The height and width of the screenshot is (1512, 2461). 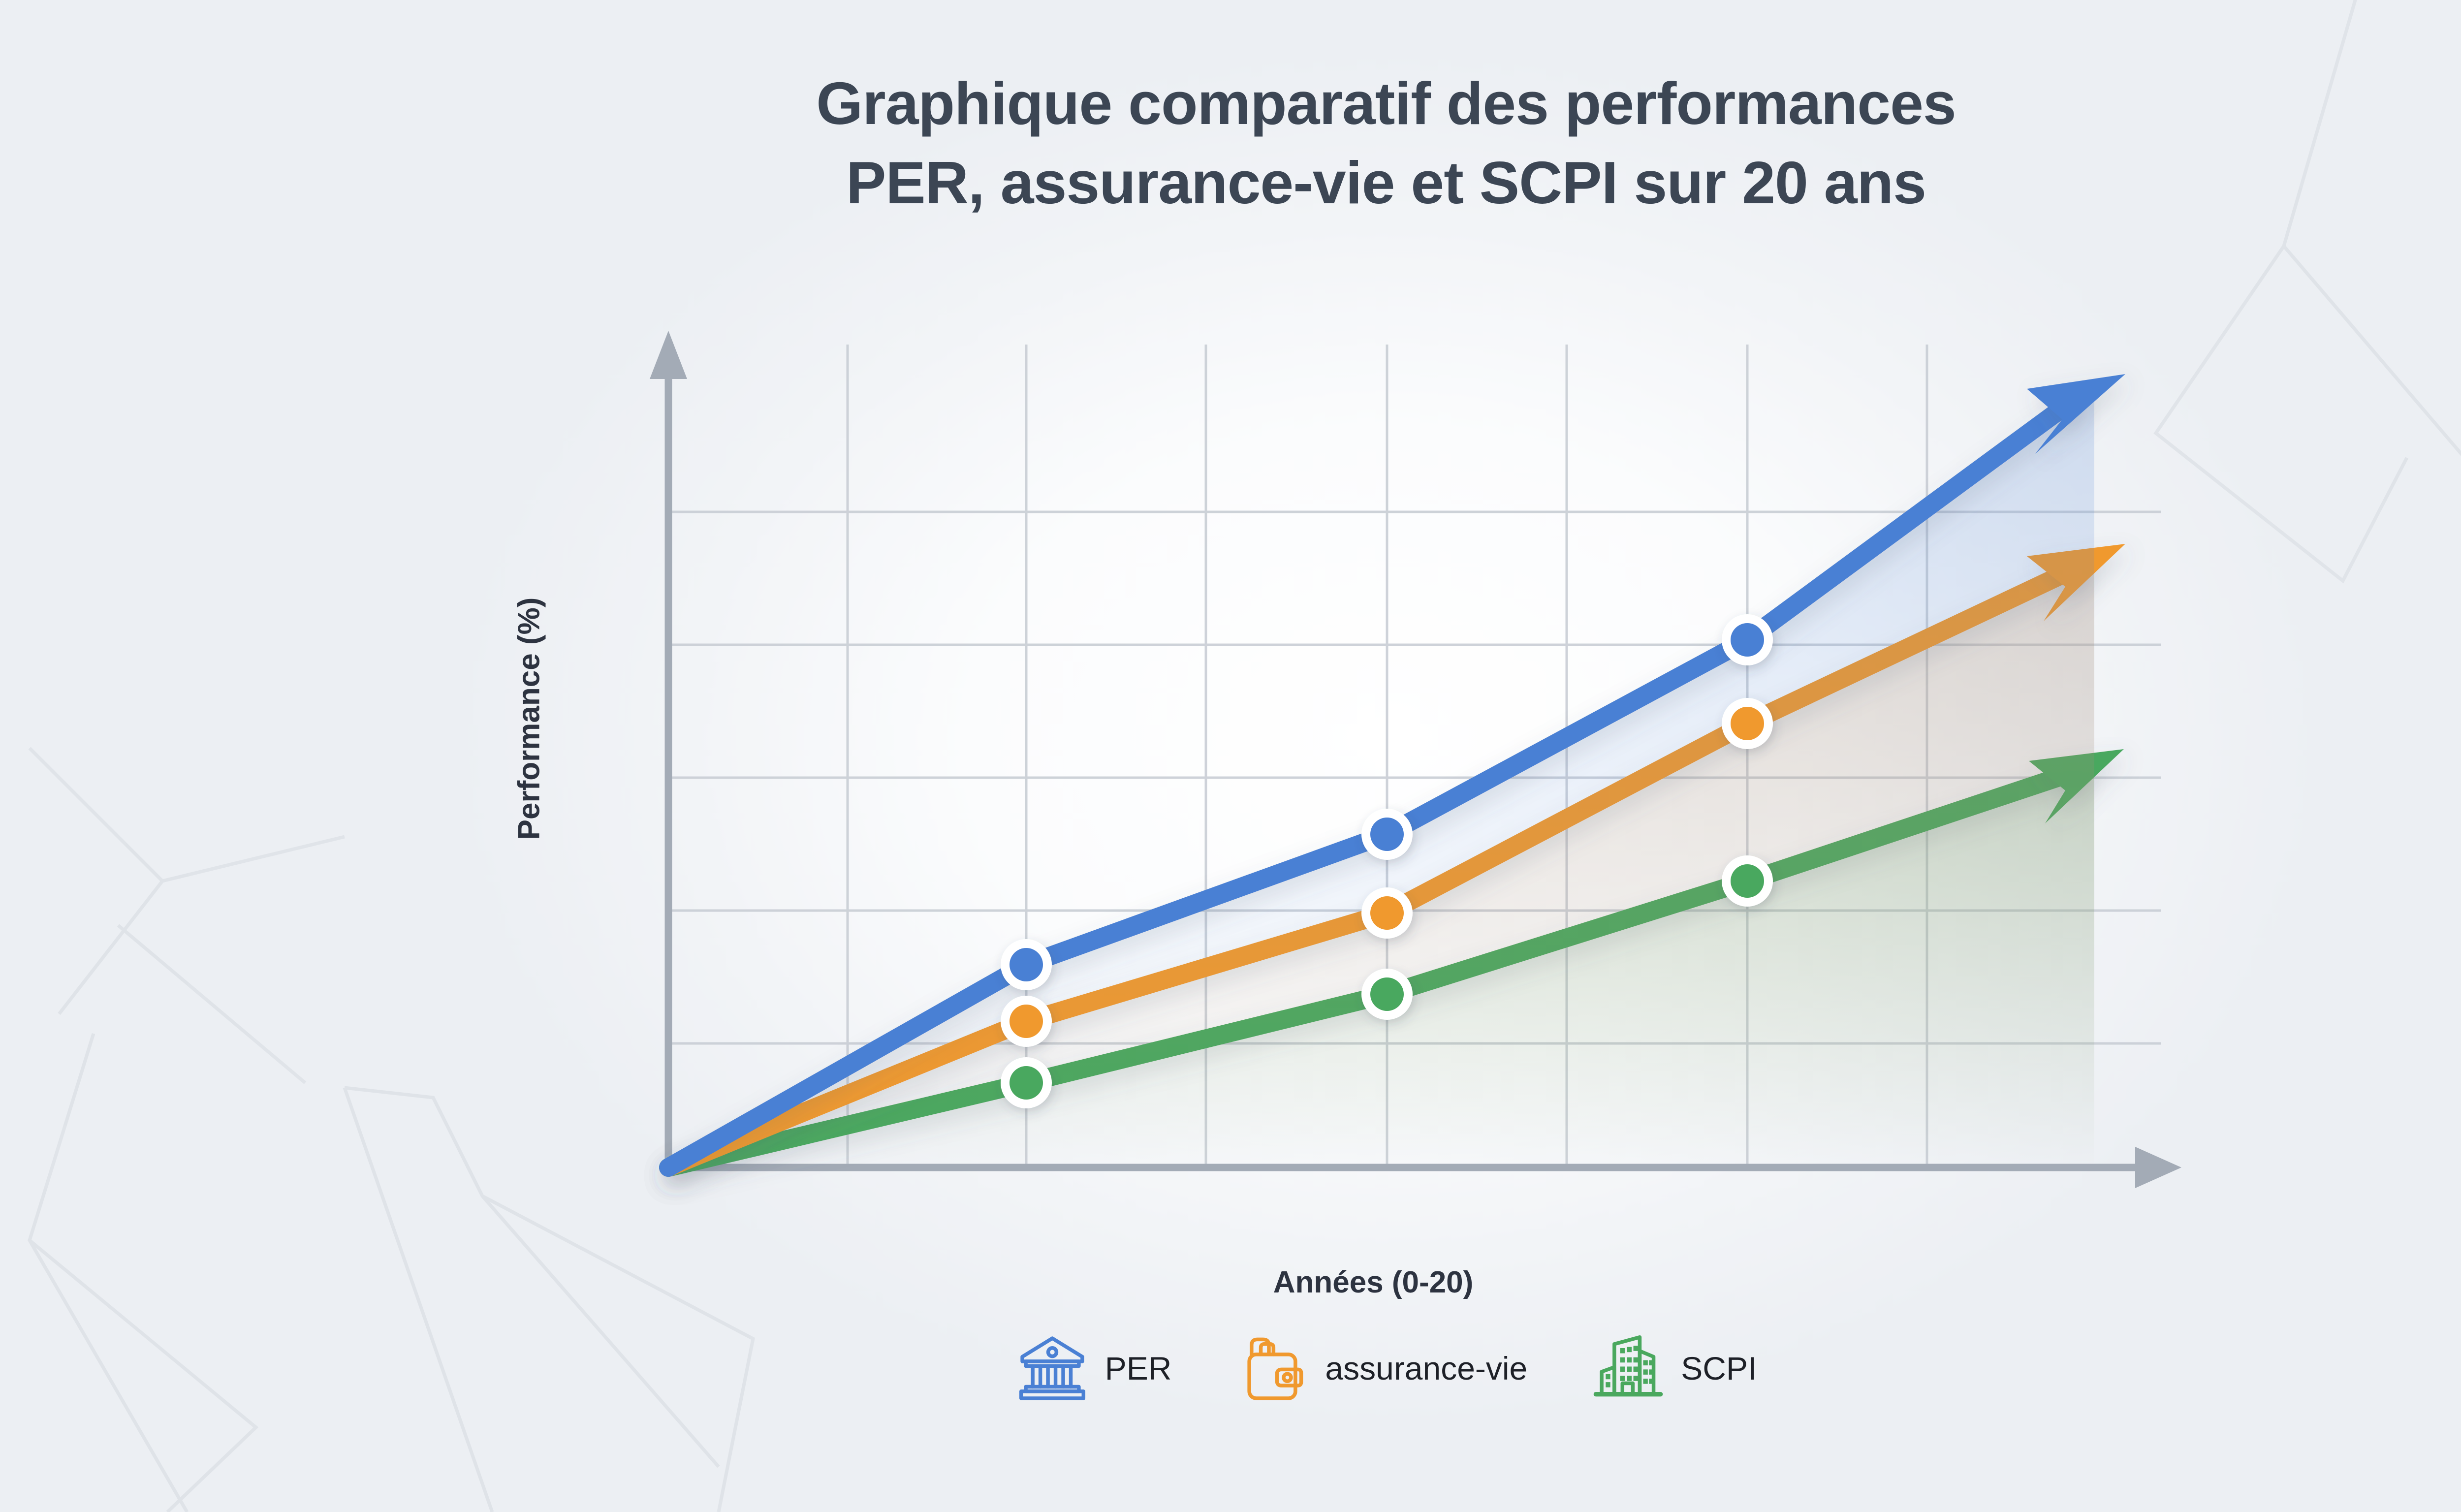 I want to click on bank-icon, so click(x=1052, y=1368).